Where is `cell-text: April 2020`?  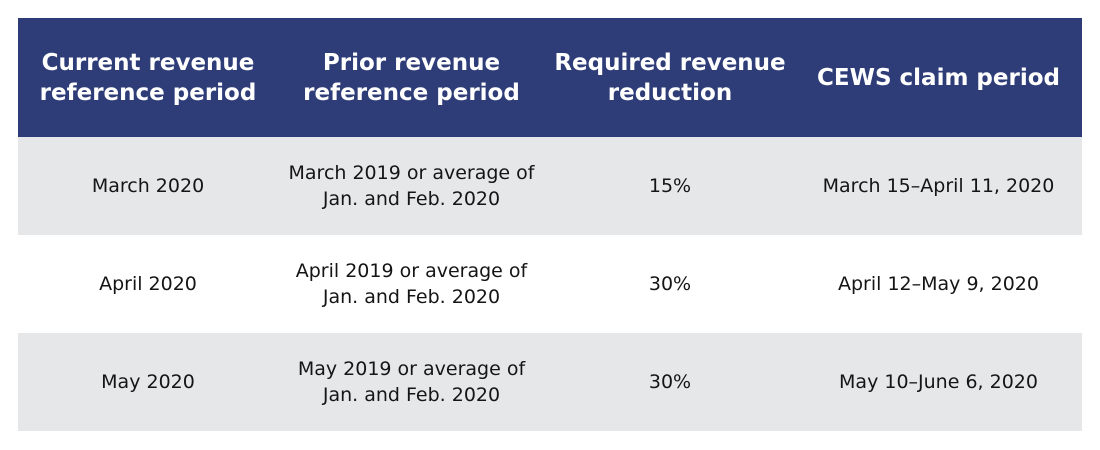
cell-text: April 2020 is located at coordinates (148, 284).